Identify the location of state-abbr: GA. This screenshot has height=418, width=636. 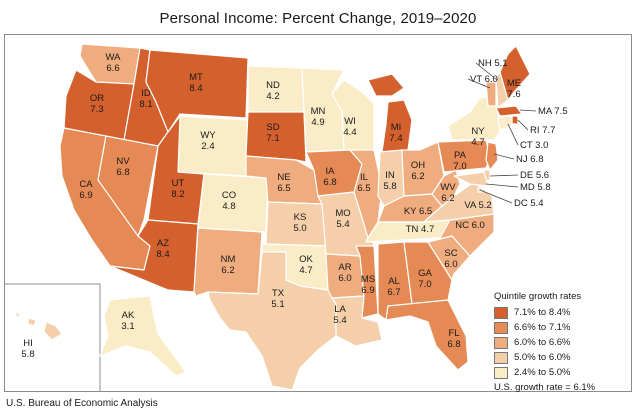
(425, 273).